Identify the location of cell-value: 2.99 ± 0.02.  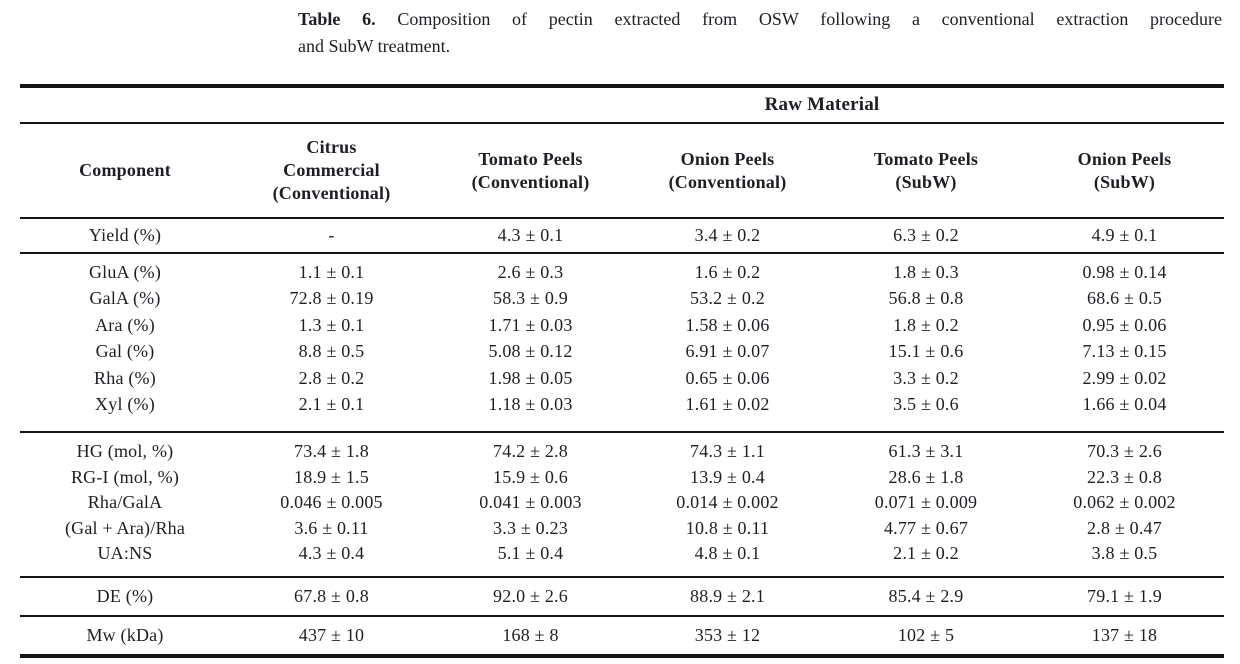
(1124, 377).